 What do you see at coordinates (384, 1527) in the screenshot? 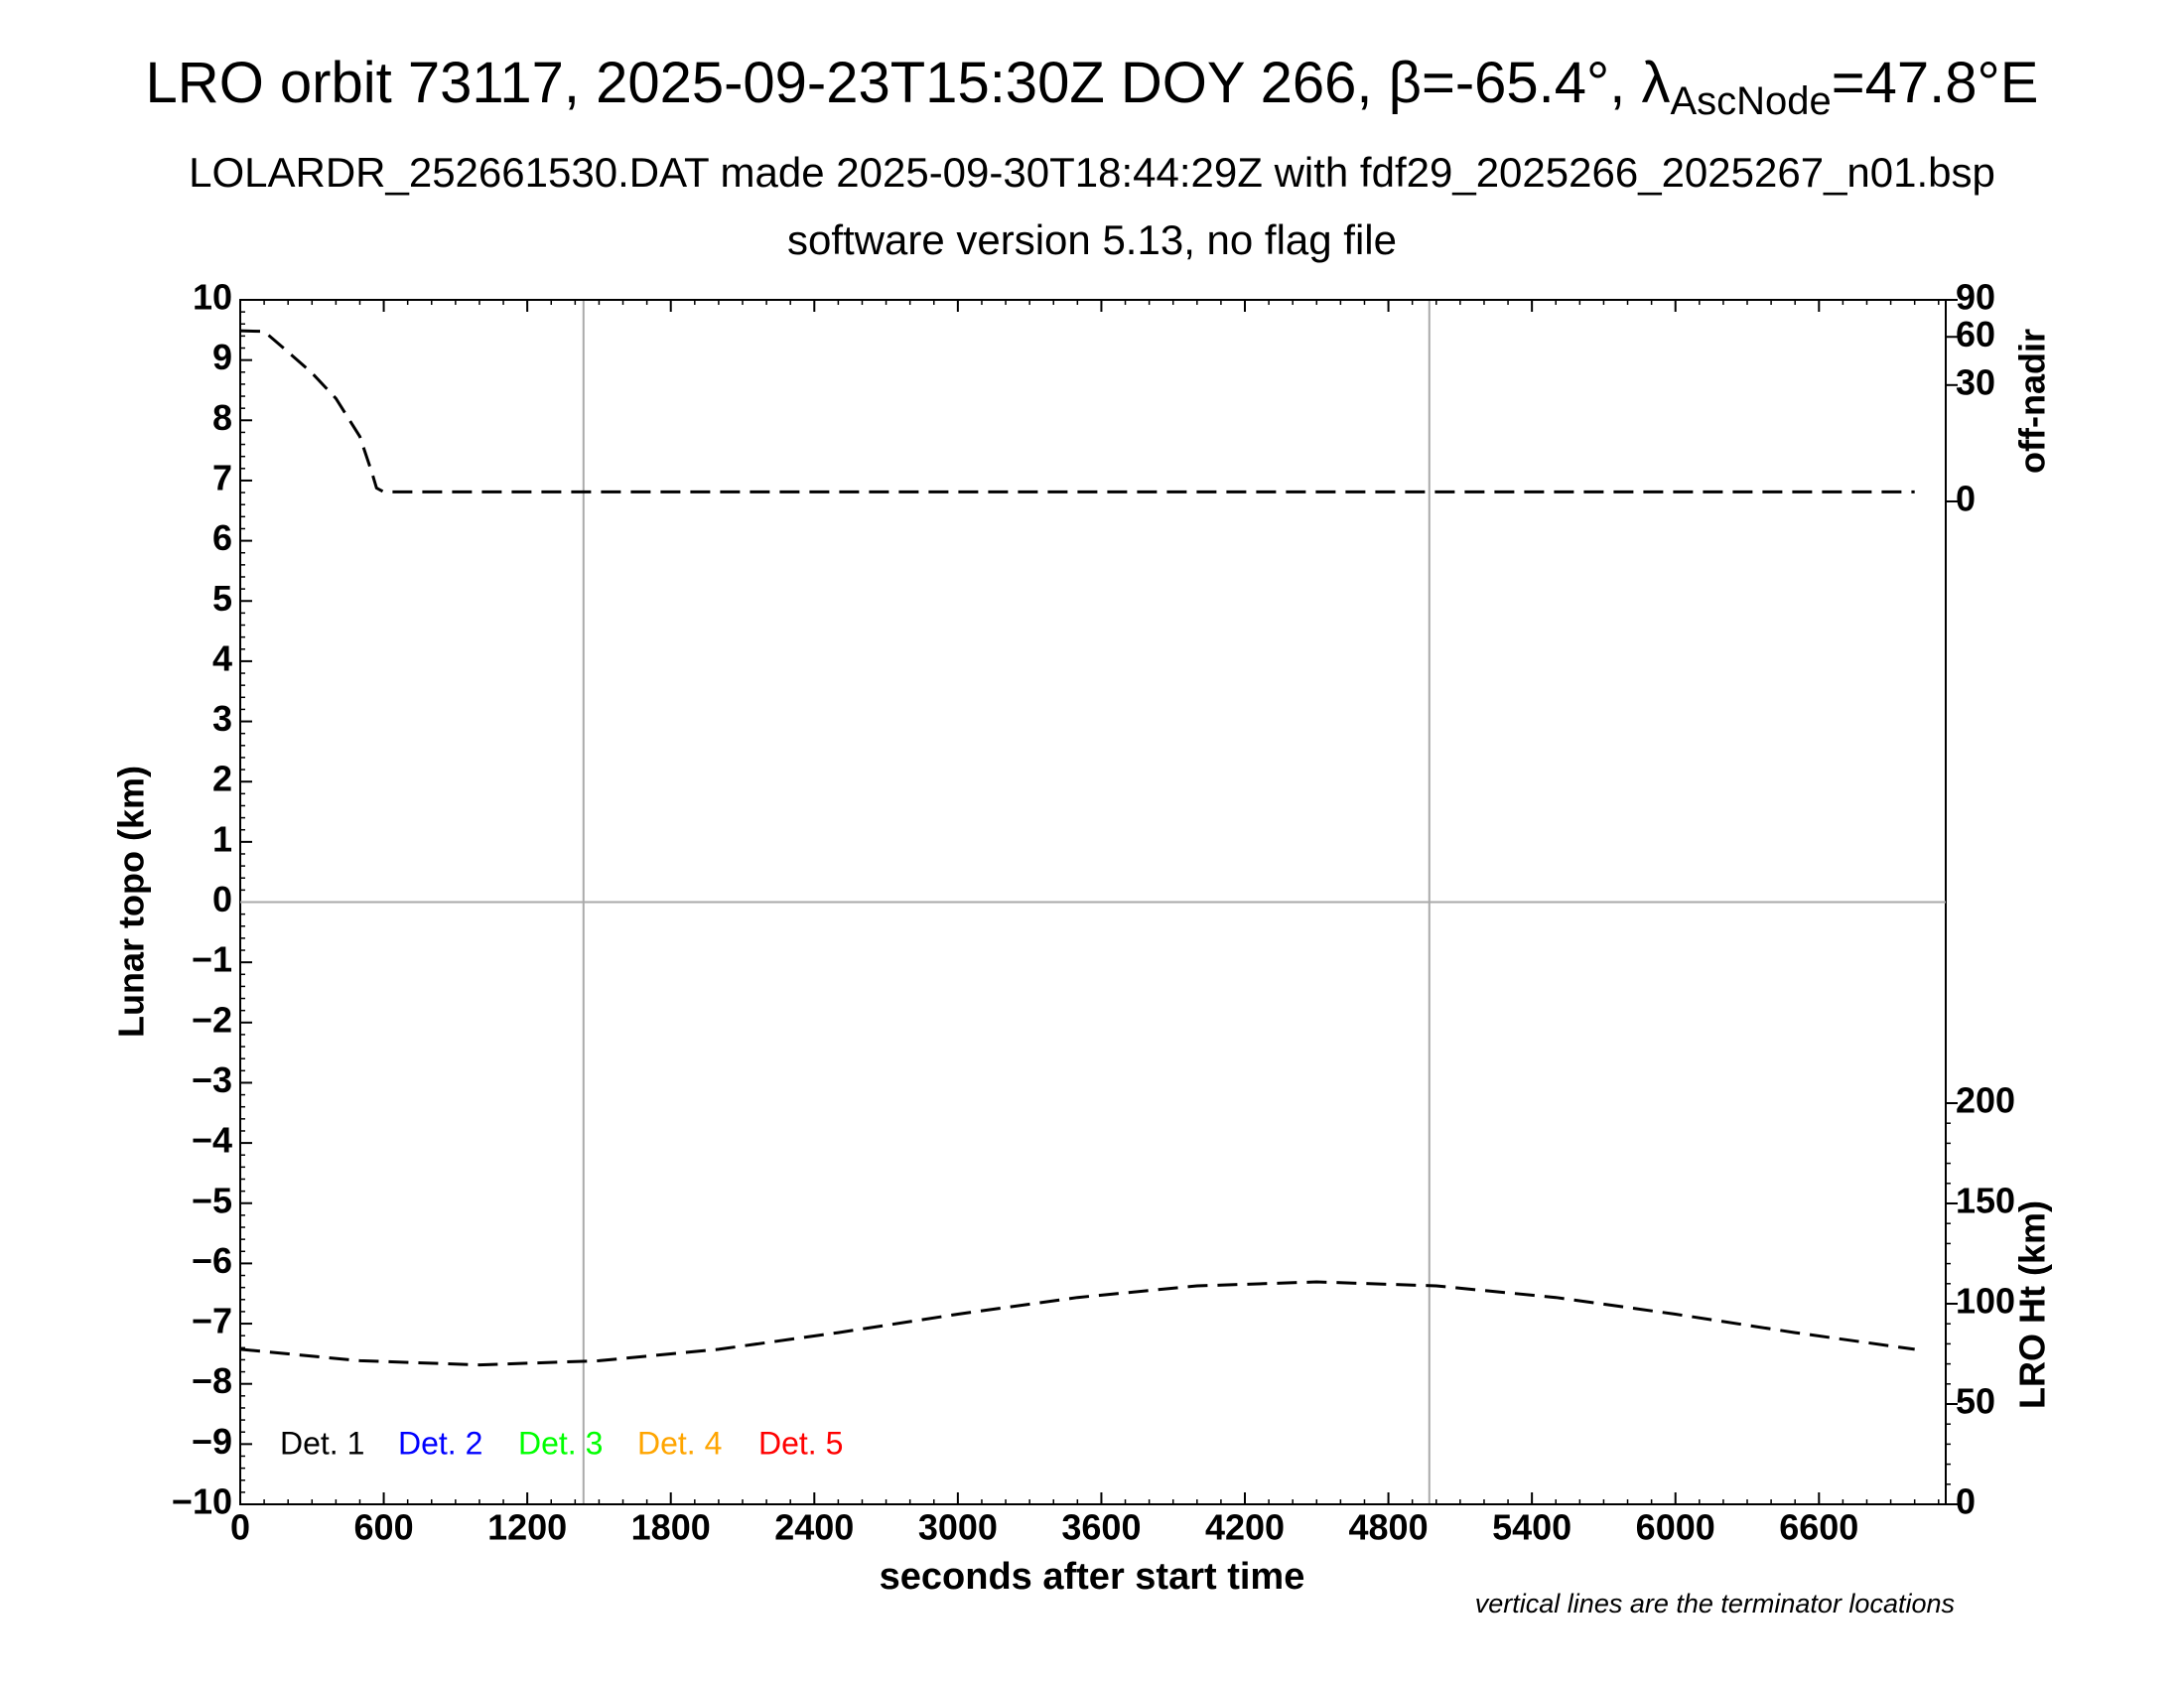
I see `x-tick-label: 600` at bounding box center [384, 1527].